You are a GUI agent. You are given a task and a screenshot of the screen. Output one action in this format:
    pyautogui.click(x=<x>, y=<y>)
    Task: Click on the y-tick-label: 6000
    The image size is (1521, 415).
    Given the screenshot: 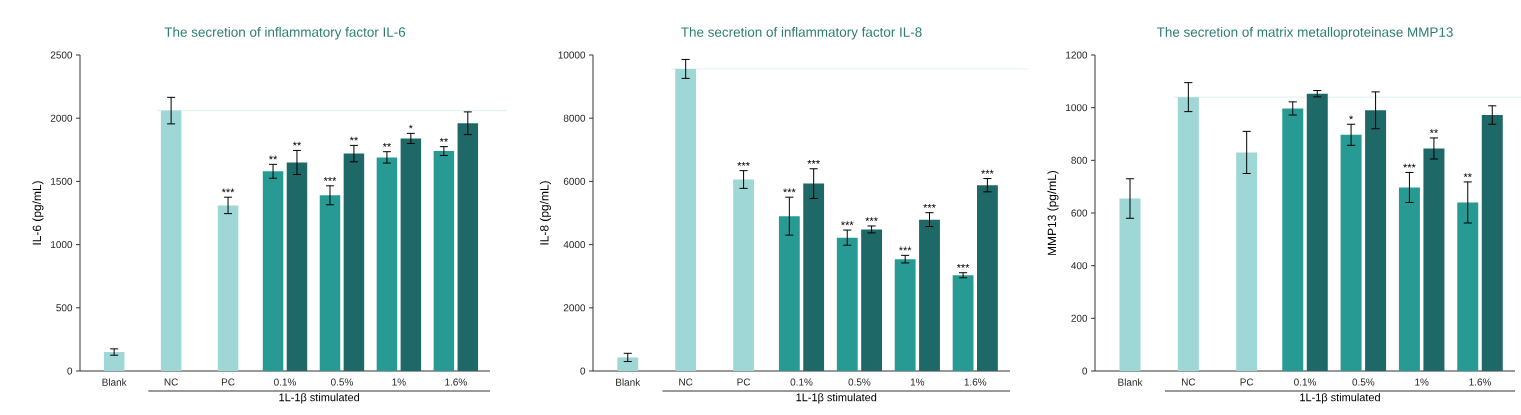 What is the action you would take?
    pyautogui.click(x=574, y=181)
    